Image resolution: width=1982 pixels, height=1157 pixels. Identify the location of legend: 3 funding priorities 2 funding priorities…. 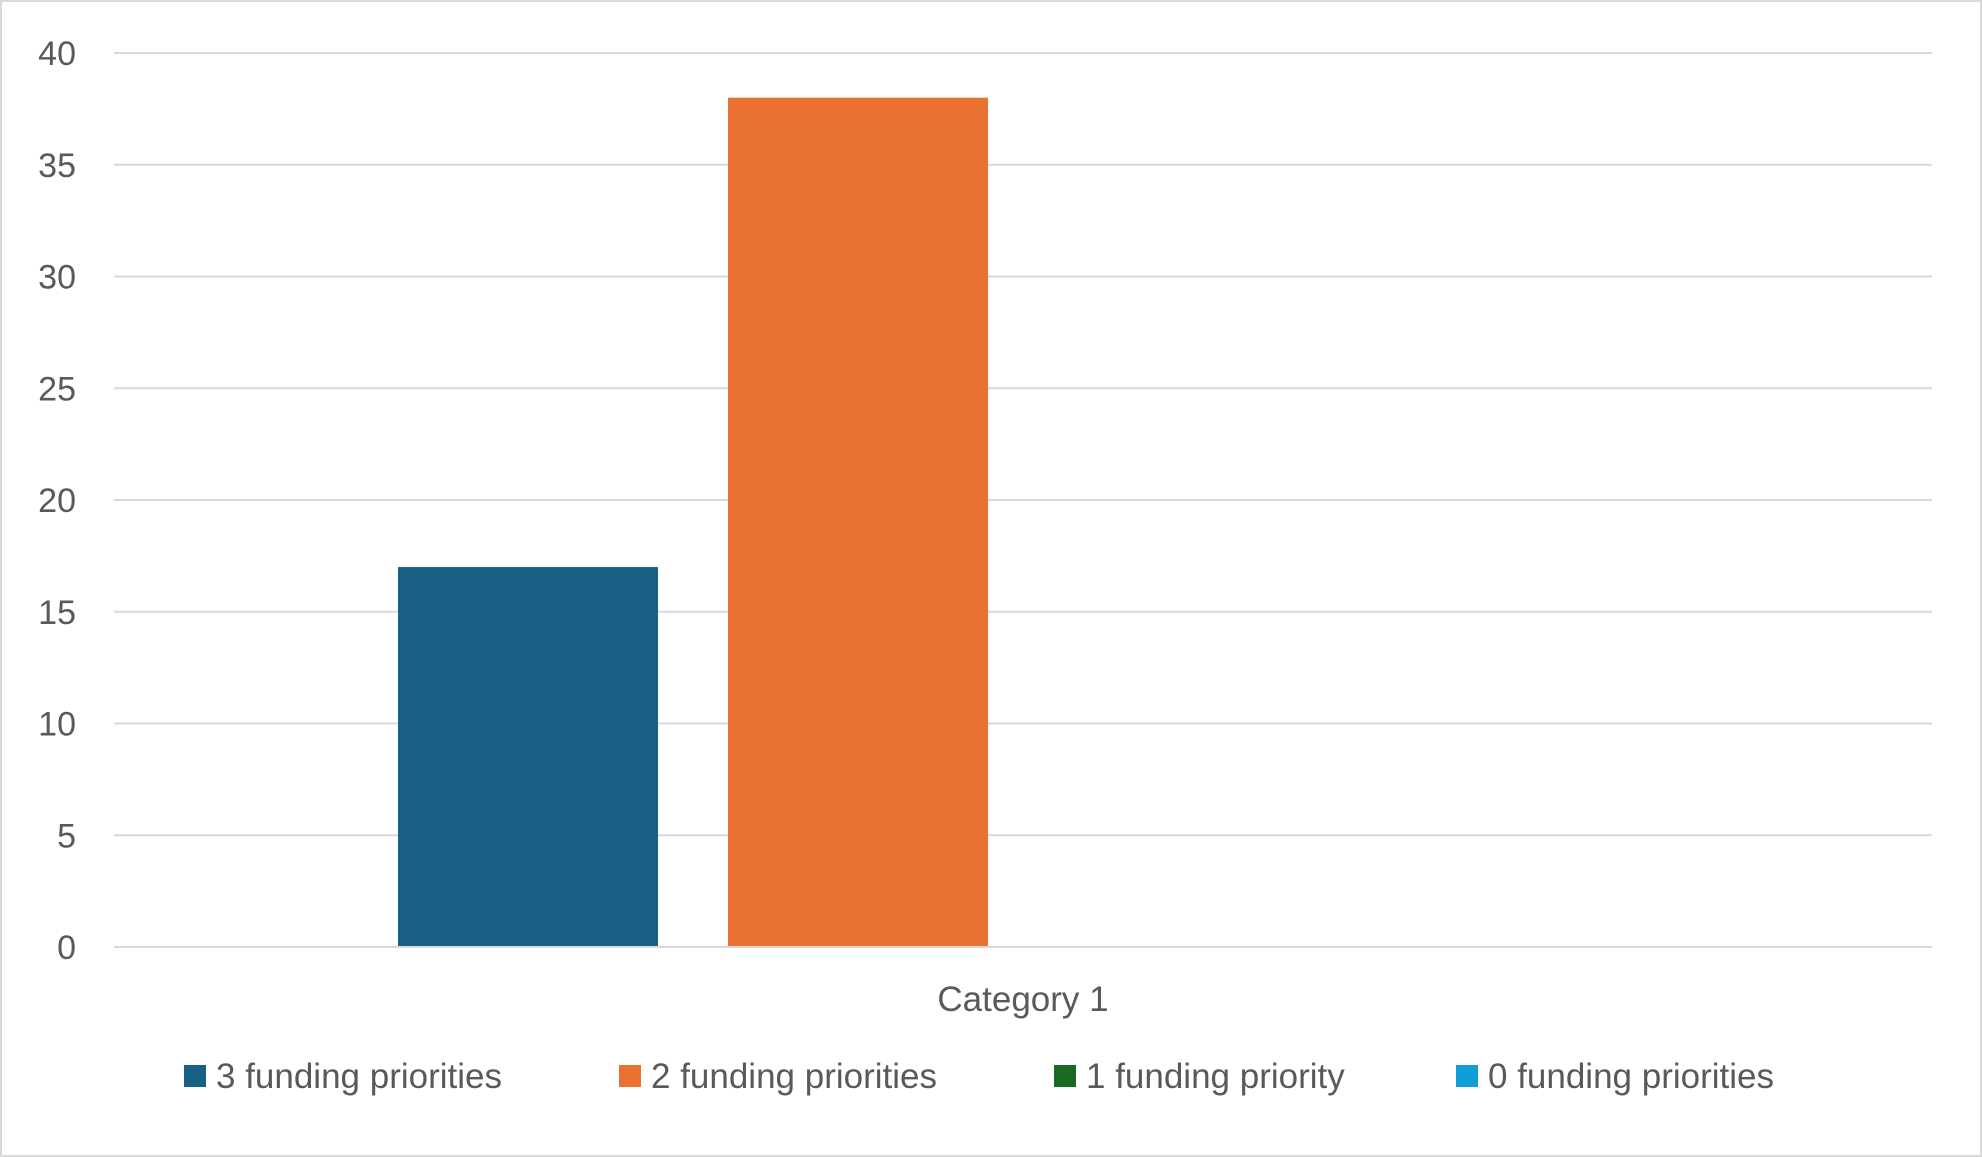
(979, 1076).